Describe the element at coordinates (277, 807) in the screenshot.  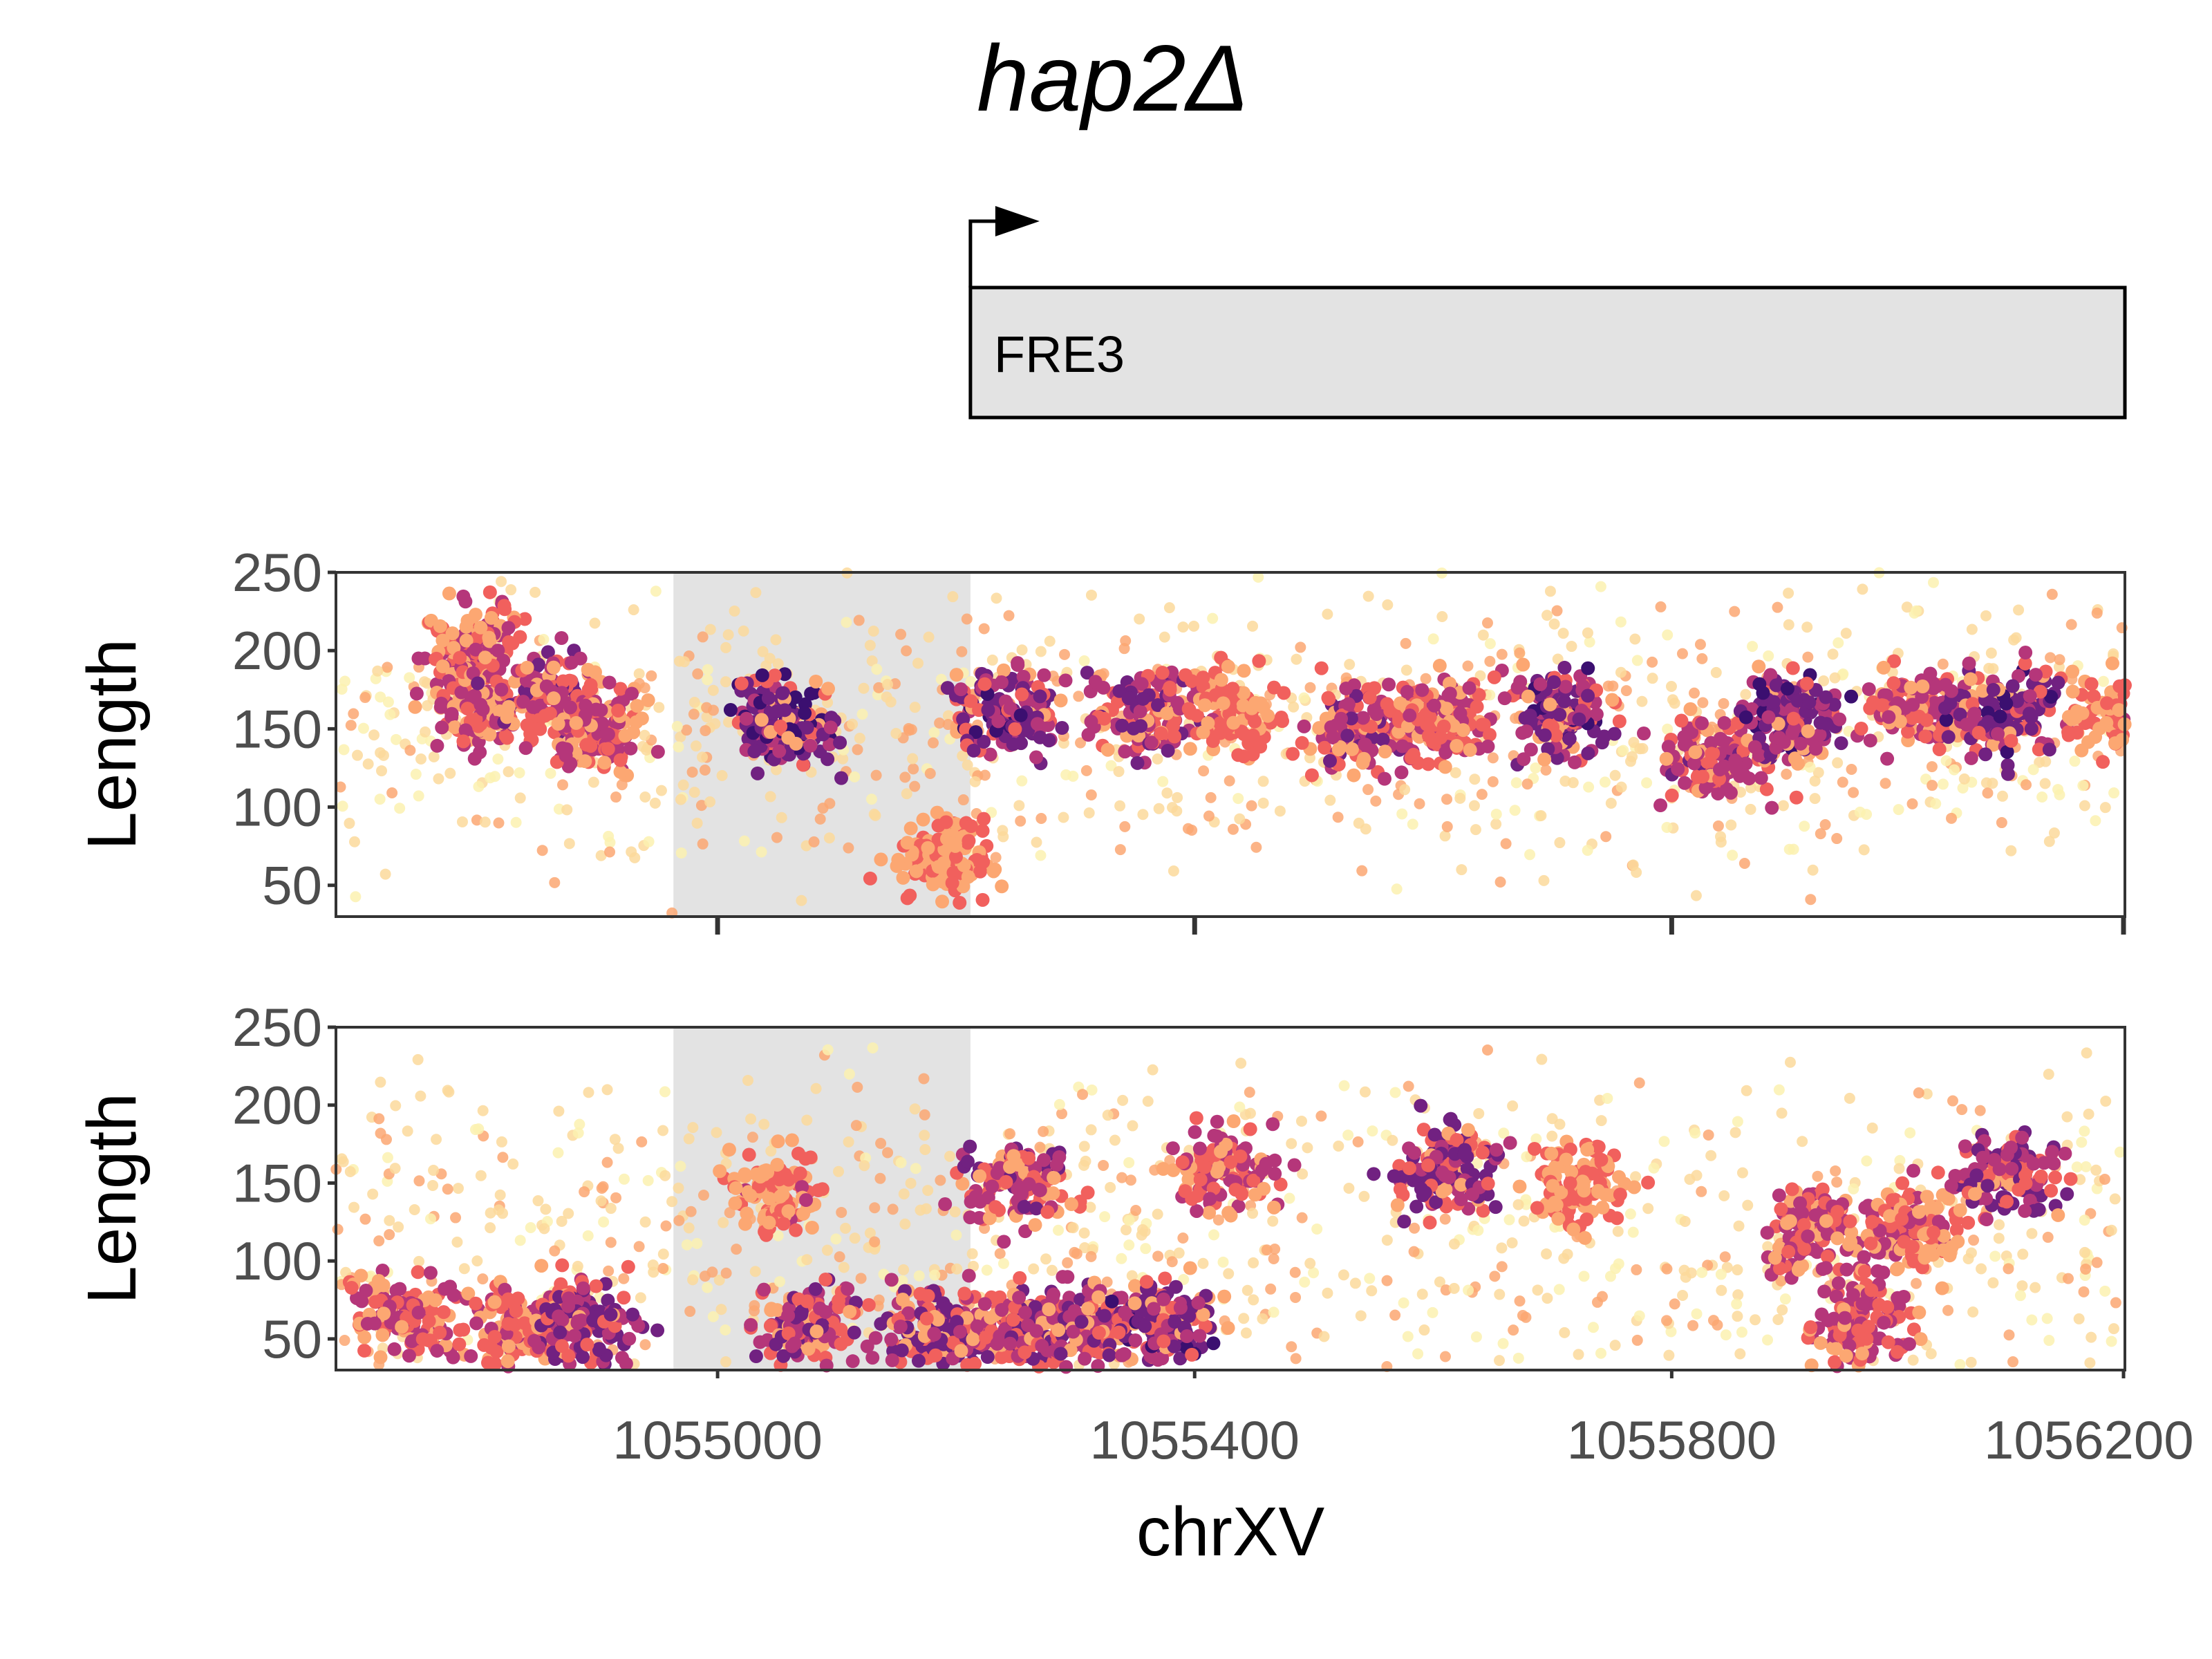
I see `y-tick-label: 100` at that location.